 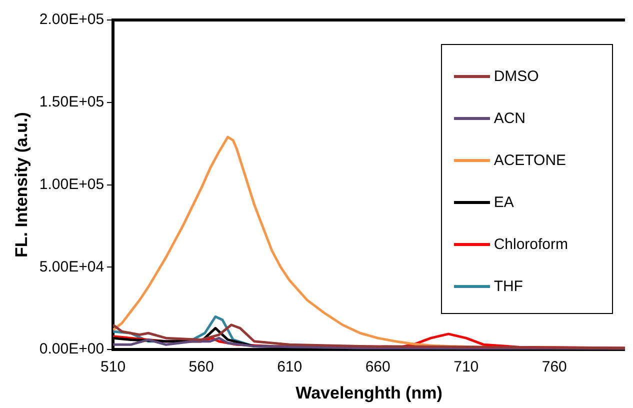 What do you see at coordinates (508, 286) in the screenshot?
I see `legend-label: THF` at bounding box center [508, 286].